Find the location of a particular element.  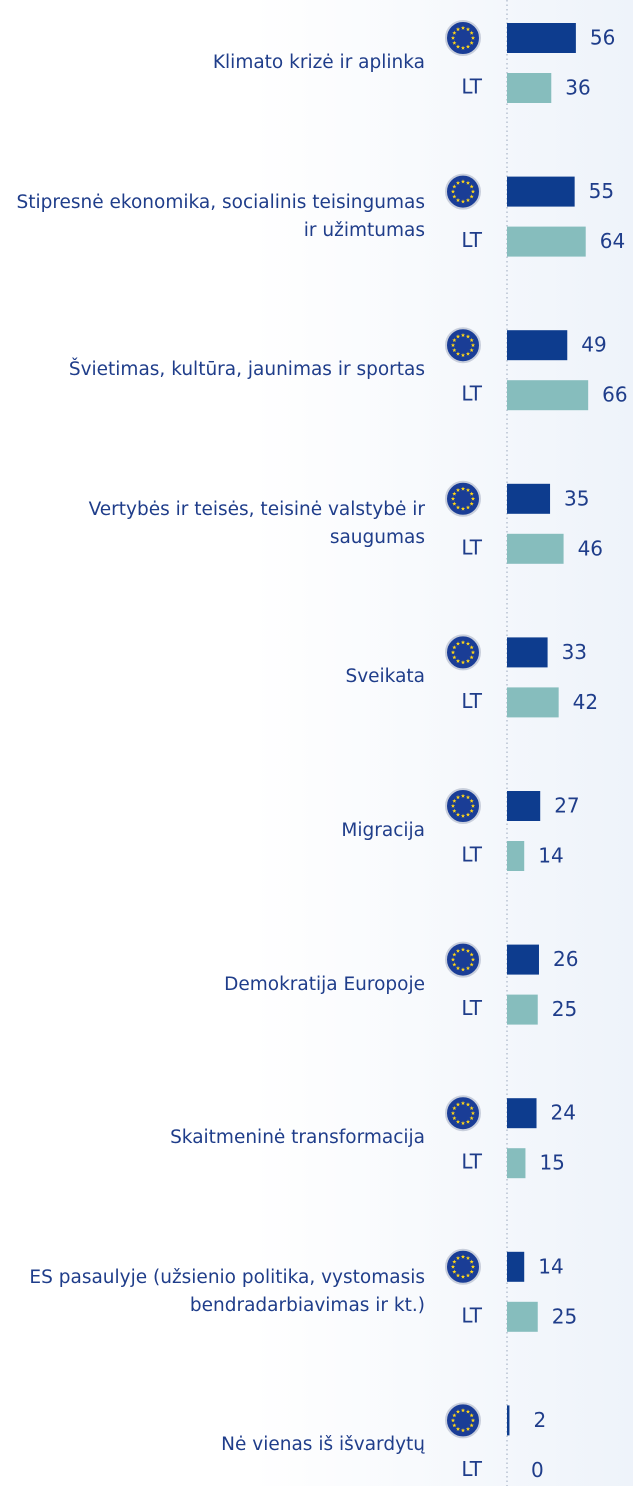

value-label: 46 is located at coordinates (590, 548).